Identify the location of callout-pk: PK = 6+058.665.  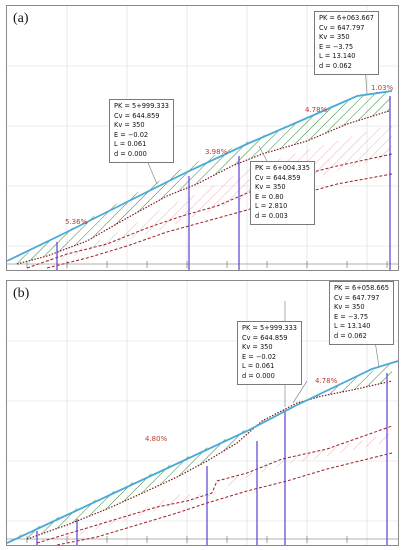
(362, 288).